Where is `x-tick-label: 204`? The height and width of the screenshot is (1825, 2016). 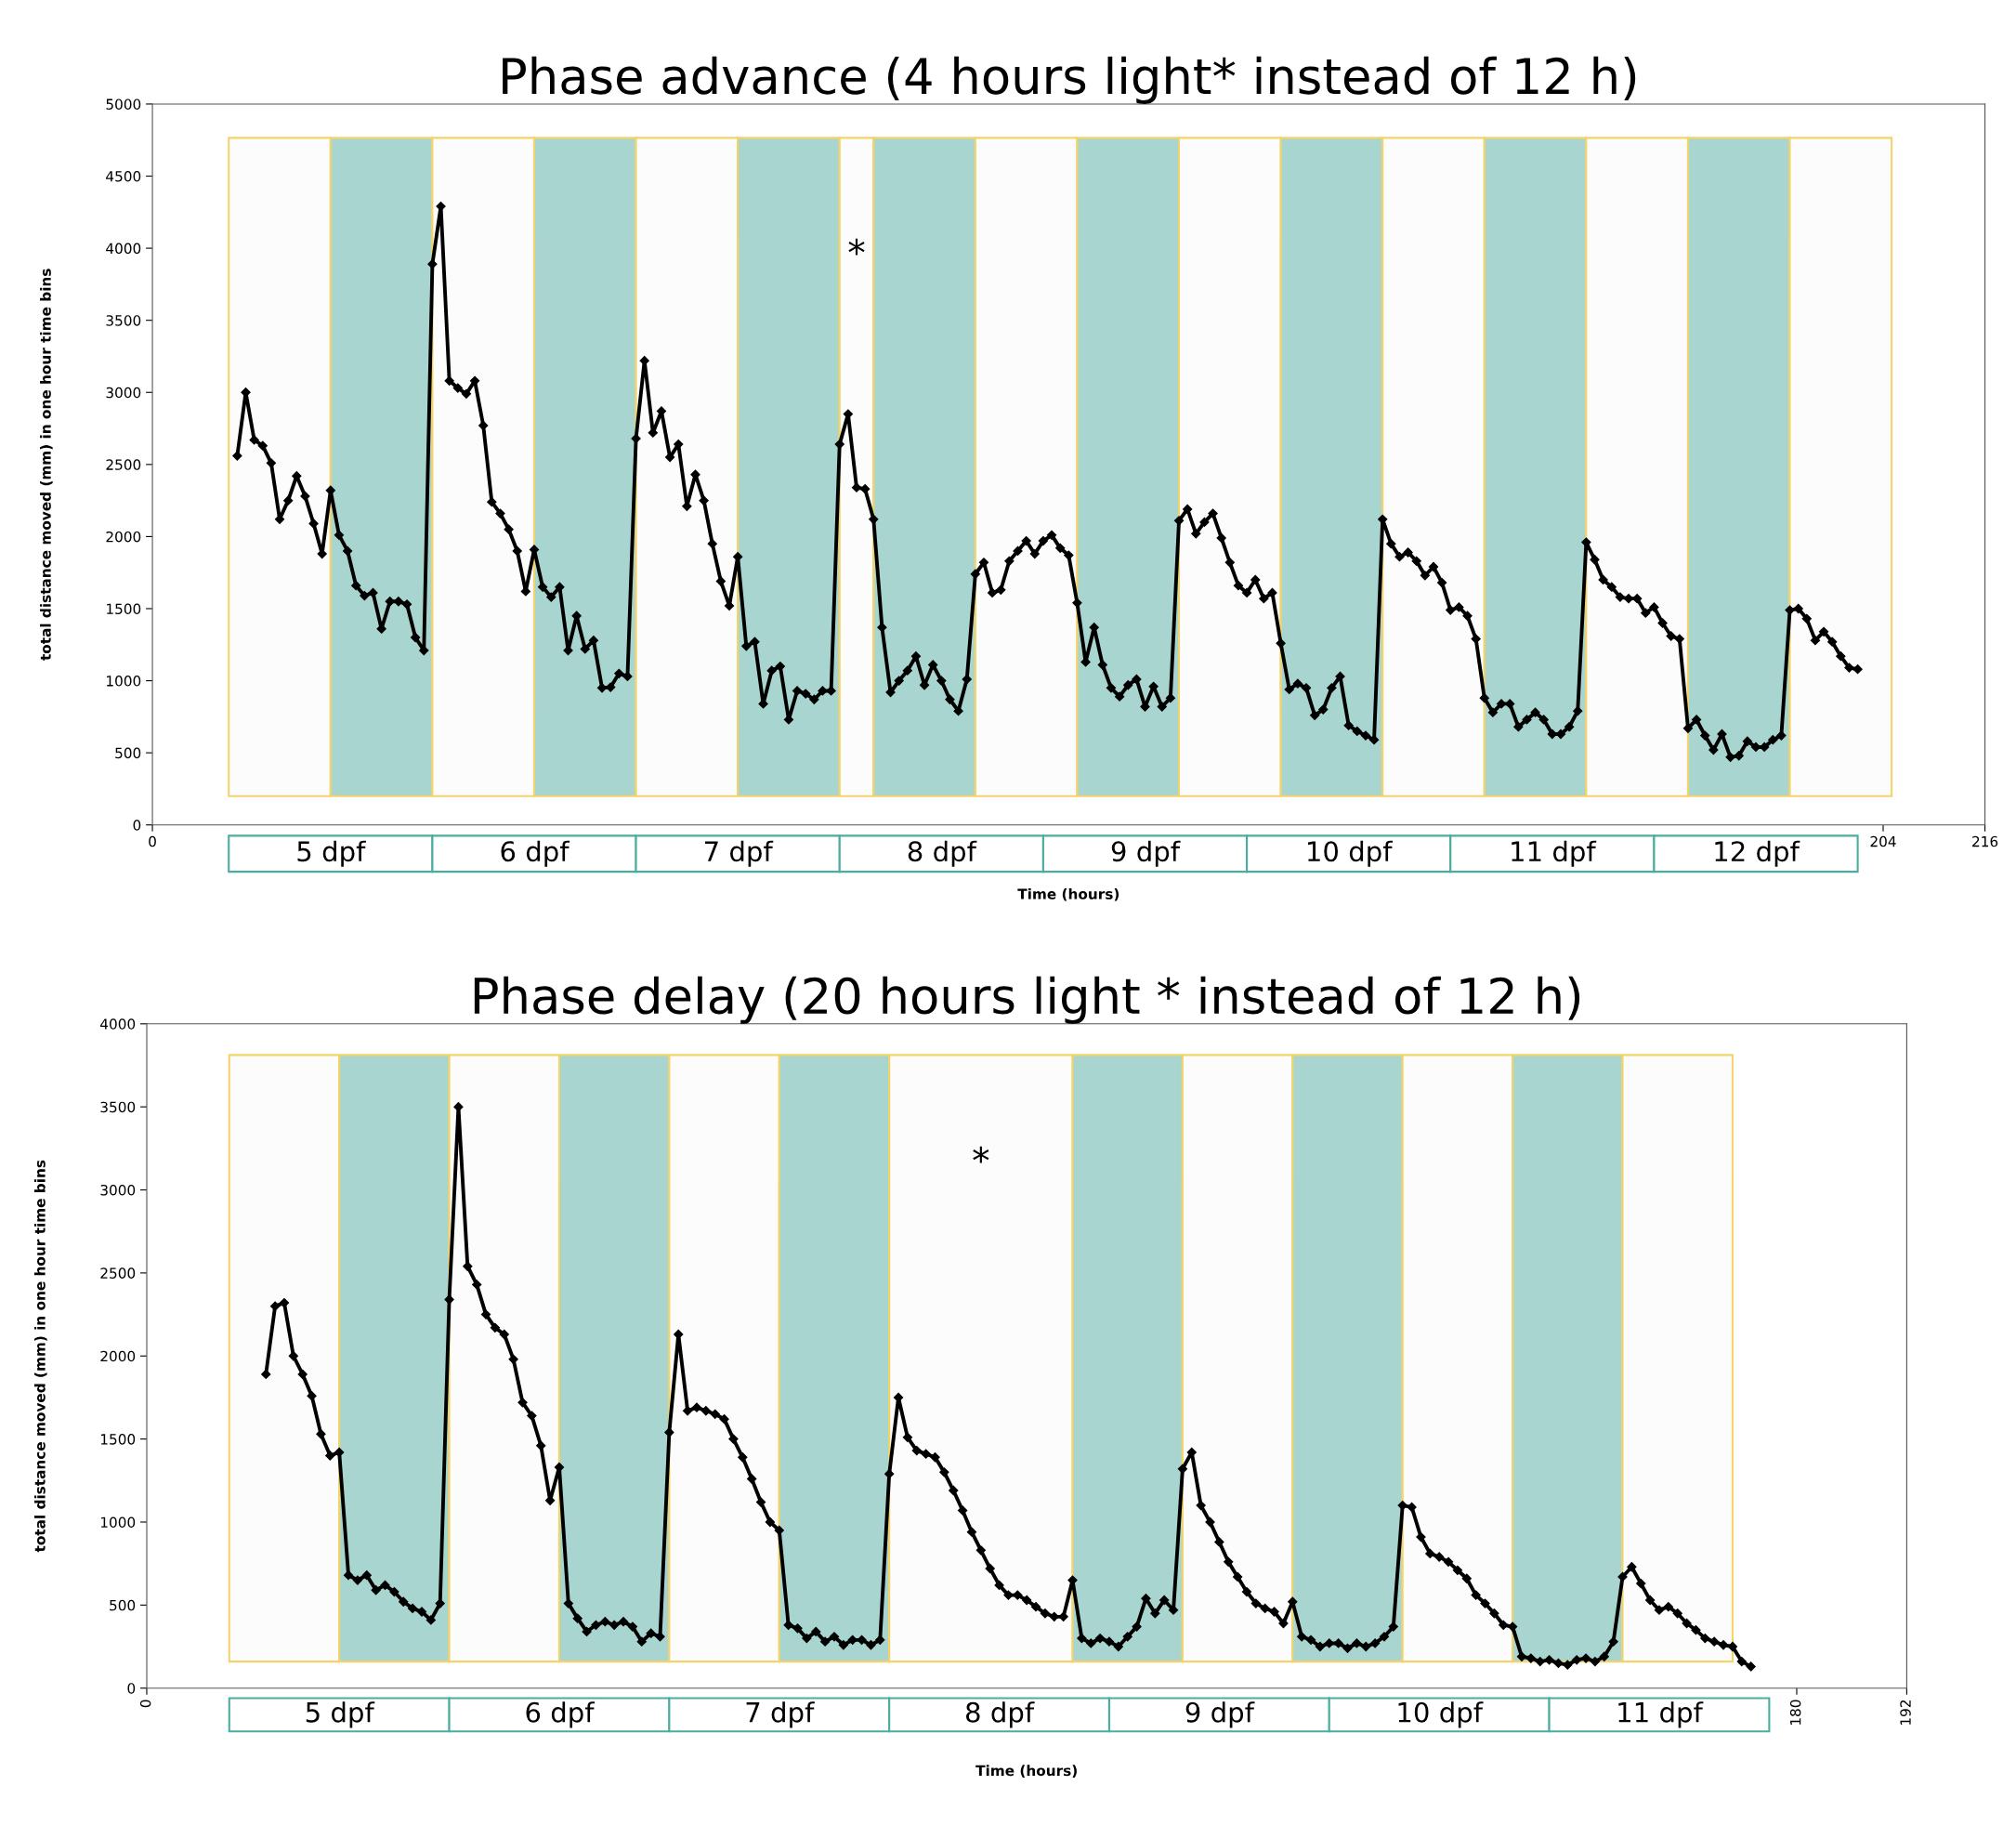 x-tick-label: 204 is located at coordinates (1883, 841).